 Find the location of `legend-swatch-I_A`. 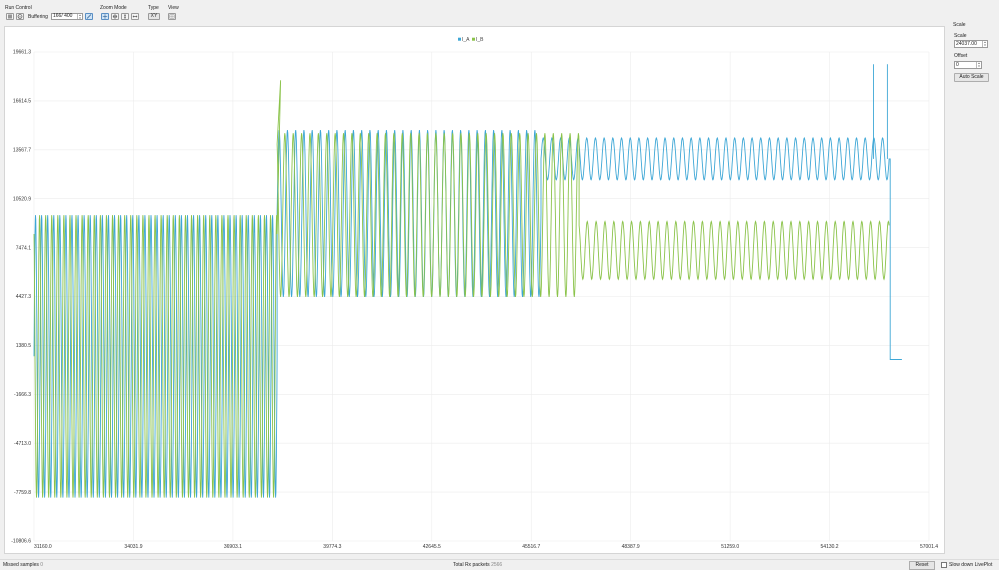

legend-swatch-I_A is located at coordinates (459, 39).